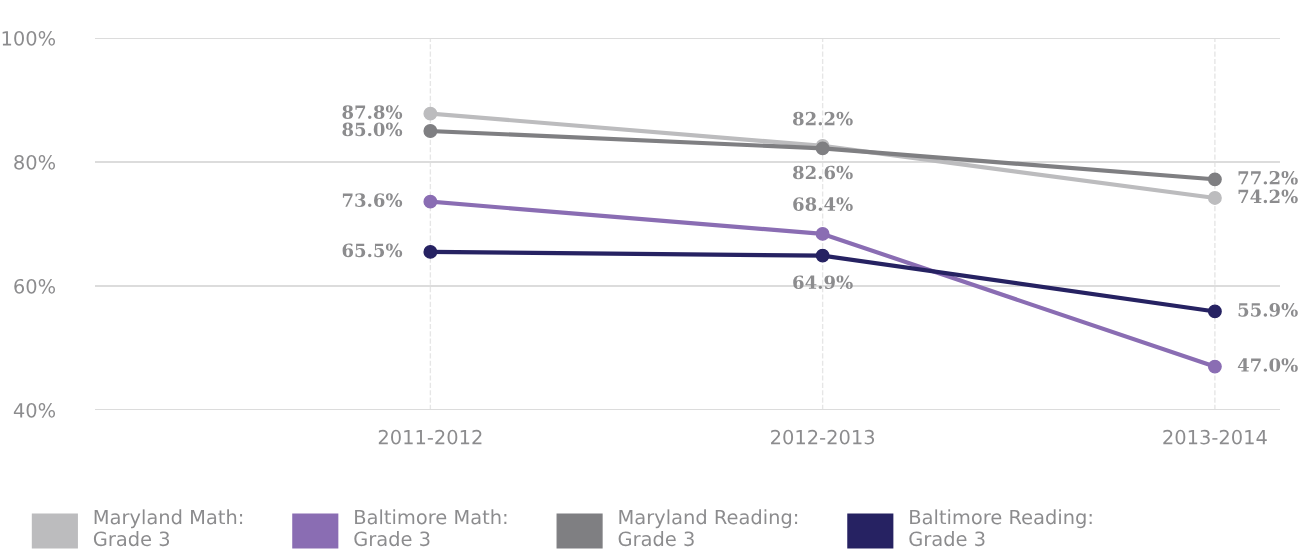 The width and height of the screenshot is (1312, 554). I want to click on legend-label: Maryland Math: Grade 3, so click(168, 528).